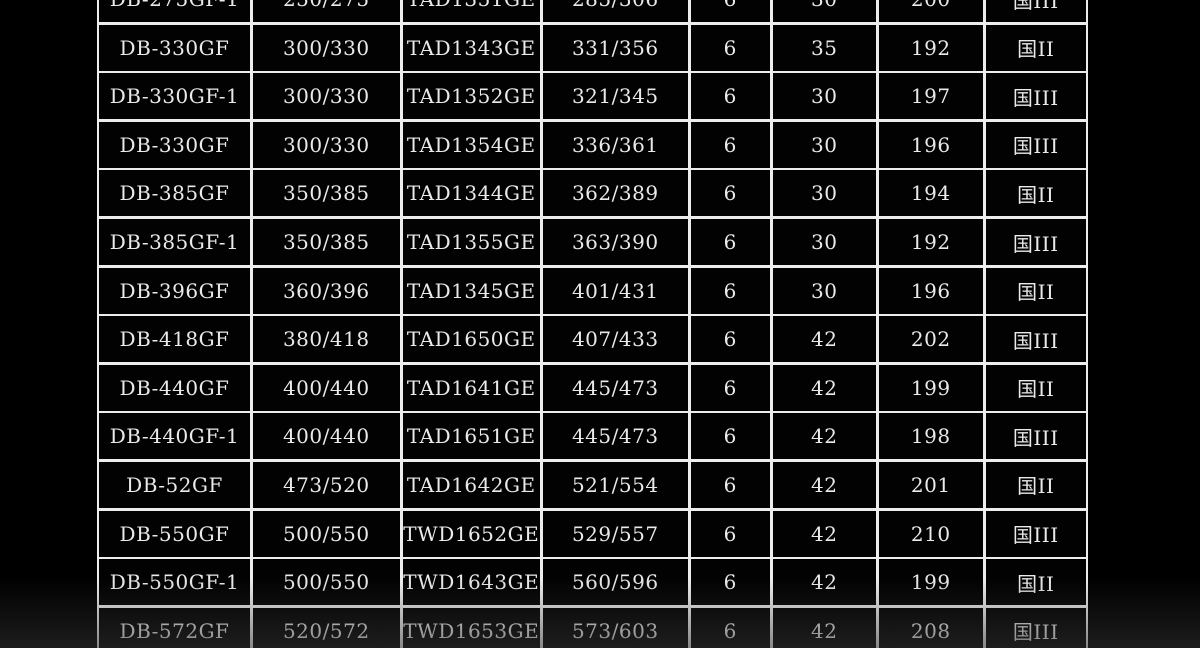  Describe the element at coordinates (471, 339) in the screenshot. I see `table-cell: TAD1650GE` at that location.